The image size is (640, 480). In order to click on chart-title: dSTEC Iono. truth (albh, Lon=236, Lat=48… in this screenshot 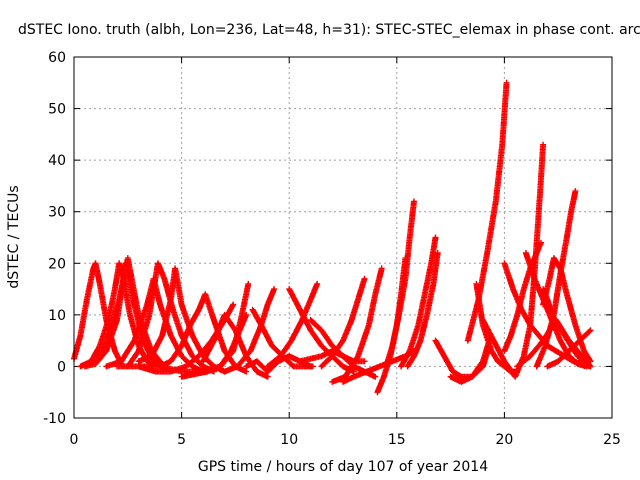, I will do `click(329, 30)`.